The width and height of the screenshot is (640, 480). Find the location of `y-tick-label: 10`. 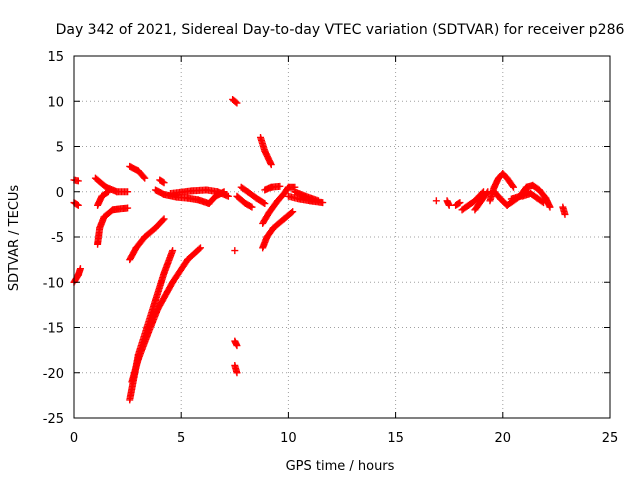

y-tick-label: 10 is located at coordinates (55, 102).